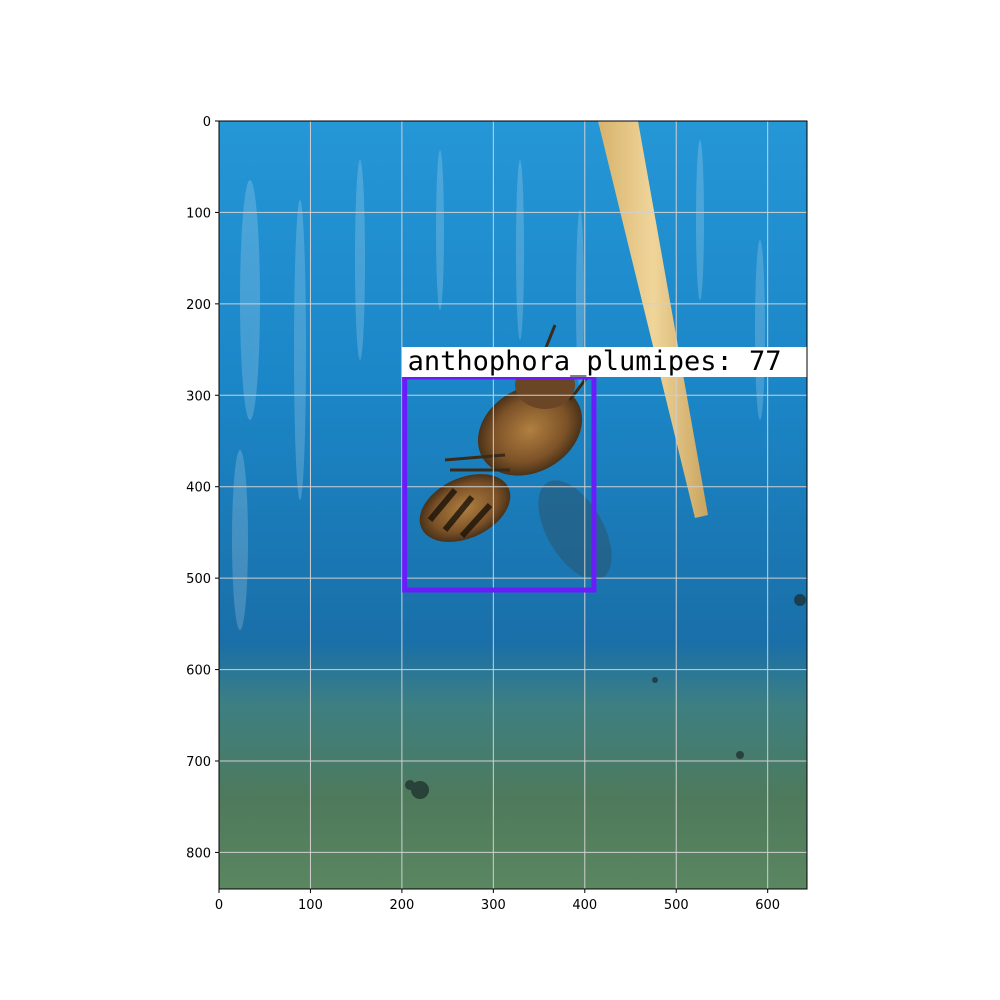 The width and height of the screenshot is (1000, 1000). What do you see at coordinates (767, 905) in the screenshot?
I see `x-tick-label: 600` at bounding box center [767, 905].